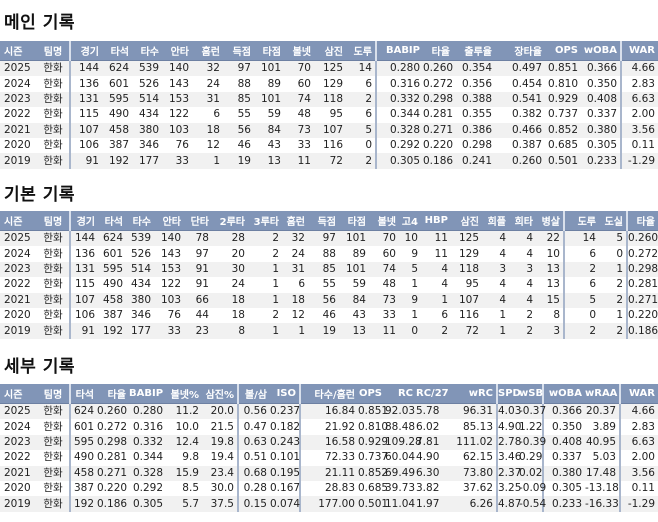 This screenshot has height=522, width=658. What do you see at coordinates (184, 458) in the screenshot?
I see `stat-cell: 9.8` at bounding box center [184, 458].